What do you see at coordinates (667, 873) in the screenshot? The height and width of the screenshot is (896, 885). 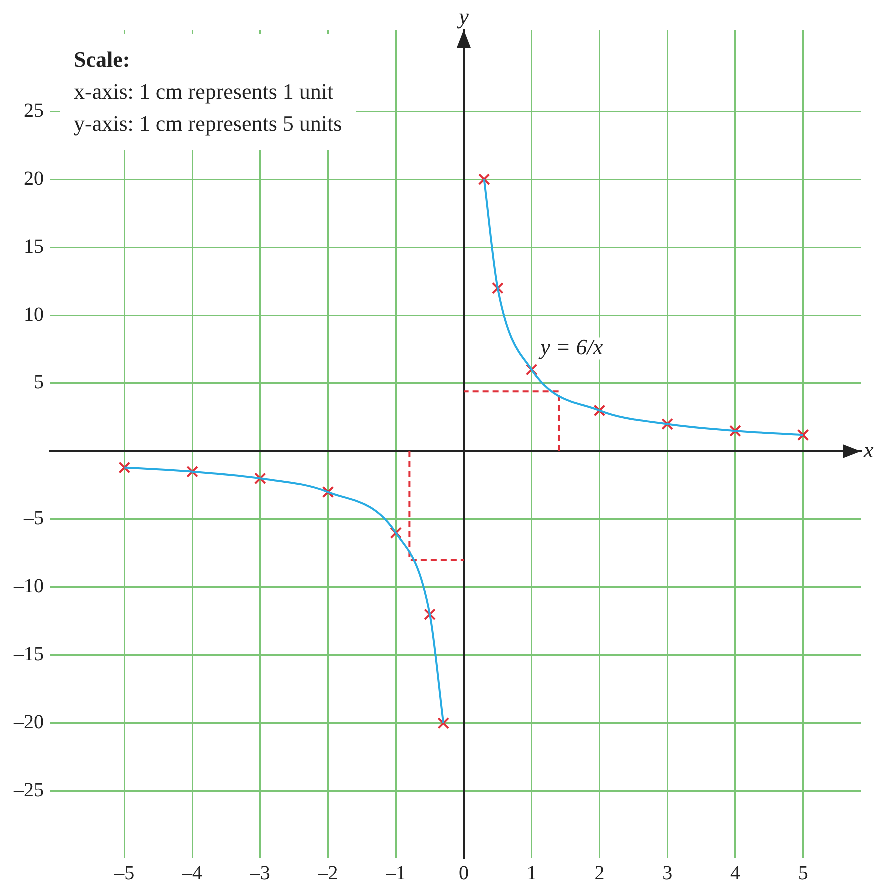 I see `x-tick-label: 3` at bounding box center [667, 873].